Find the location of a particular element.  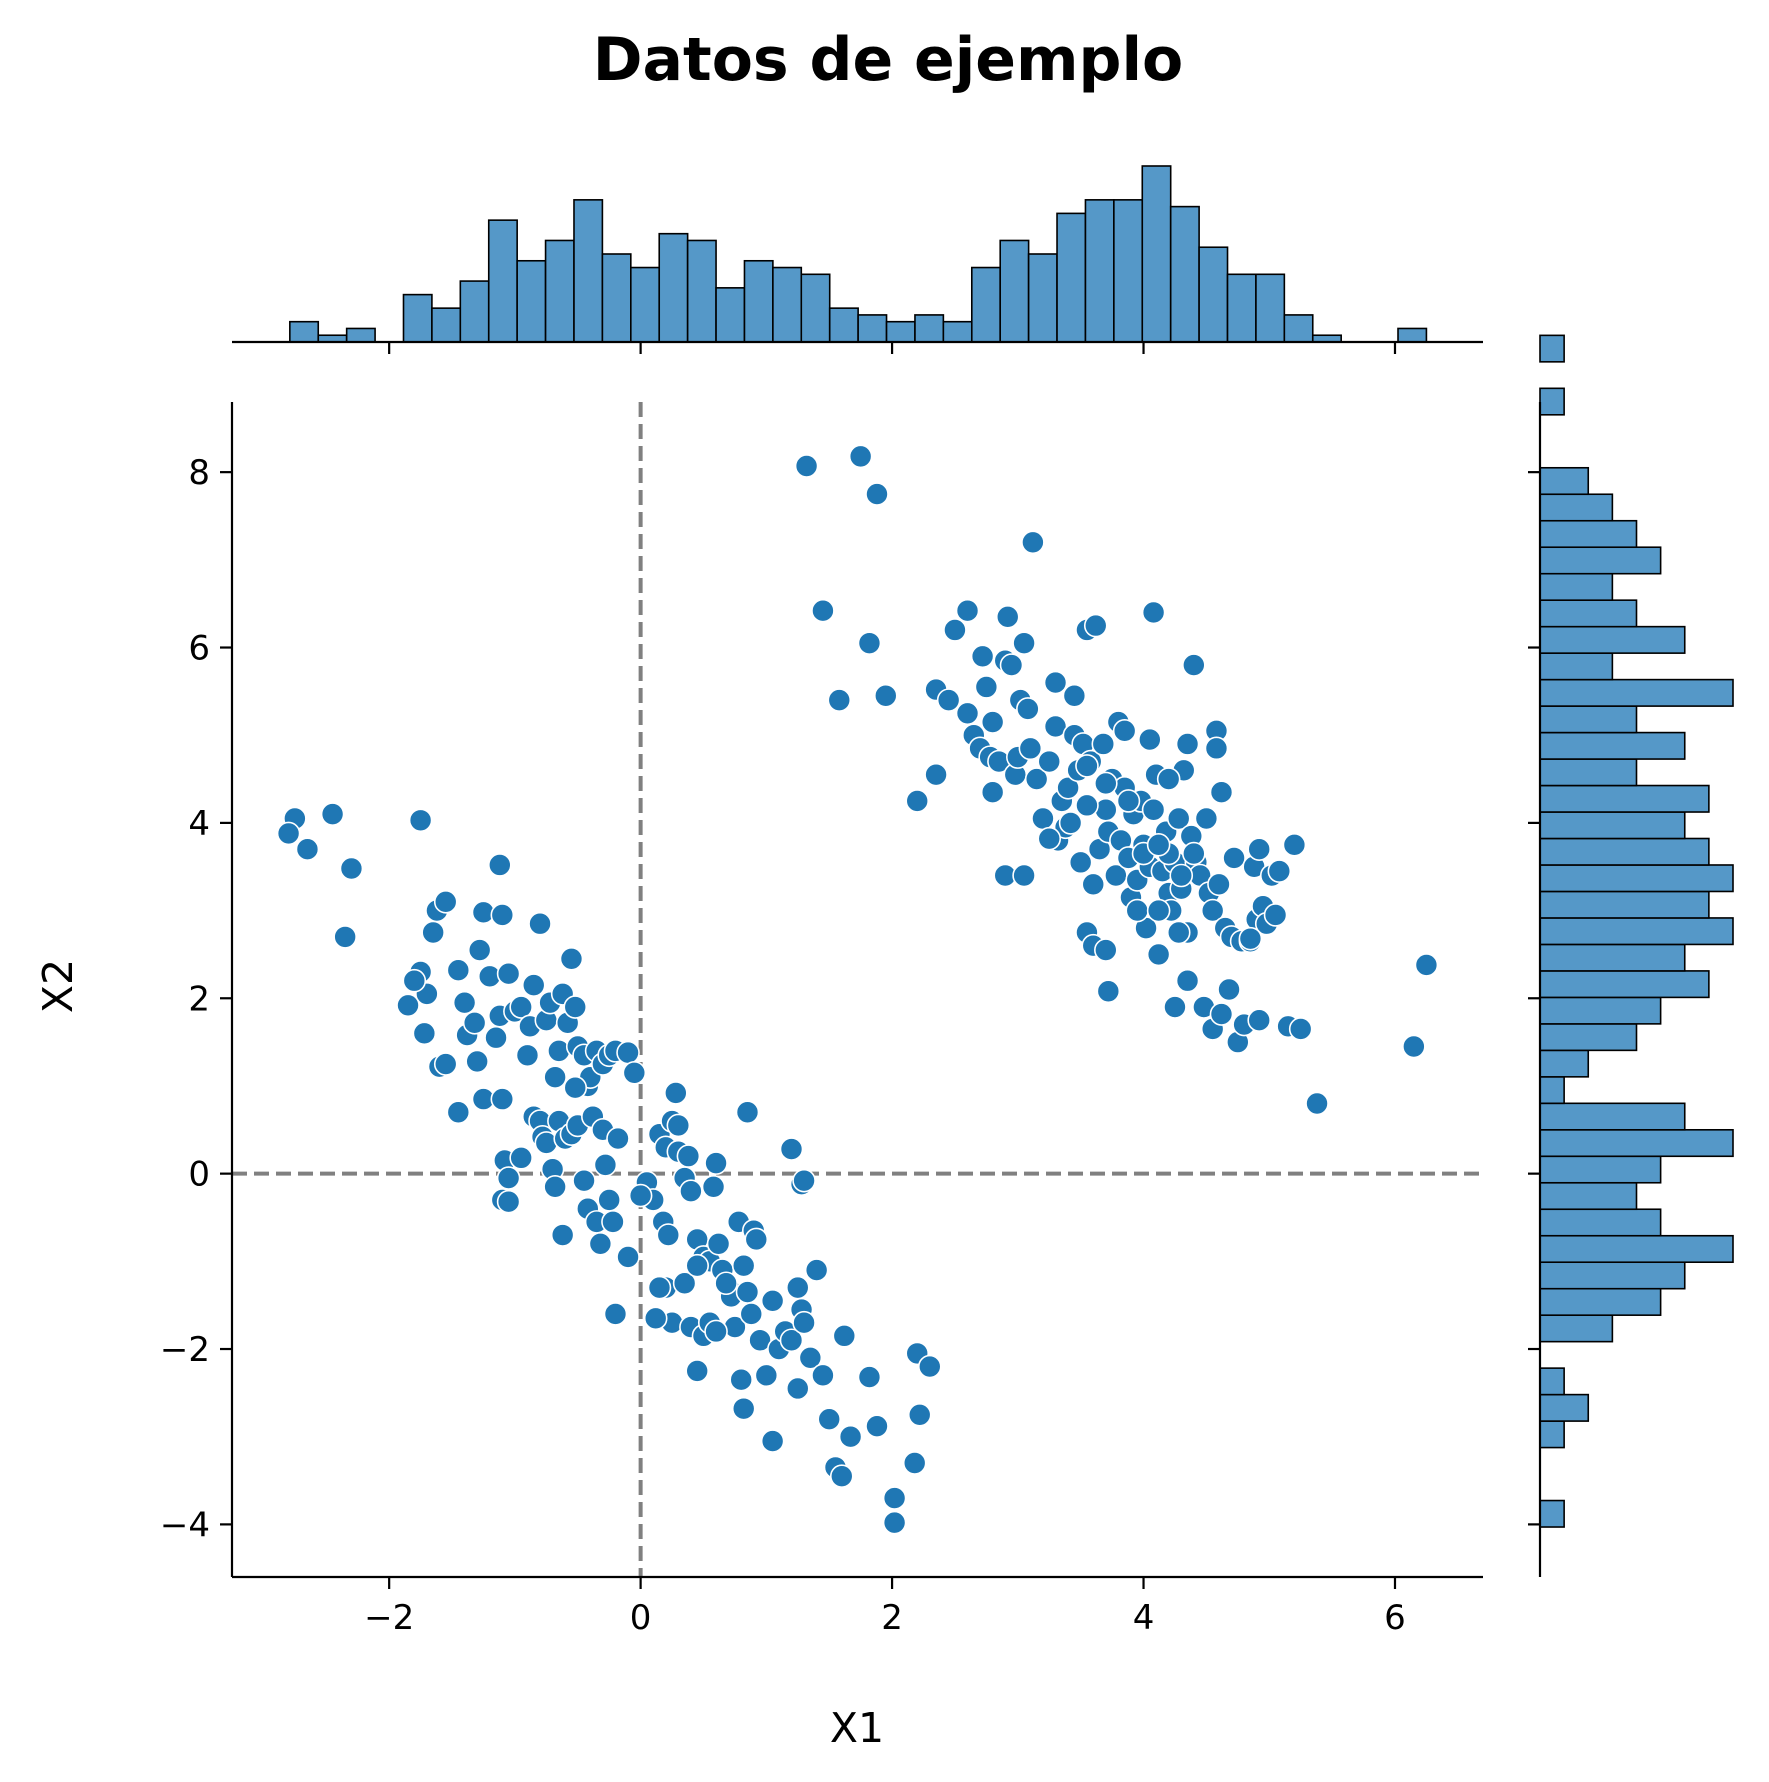

y-tick-label: 2 is located at coordinates (199, 999).